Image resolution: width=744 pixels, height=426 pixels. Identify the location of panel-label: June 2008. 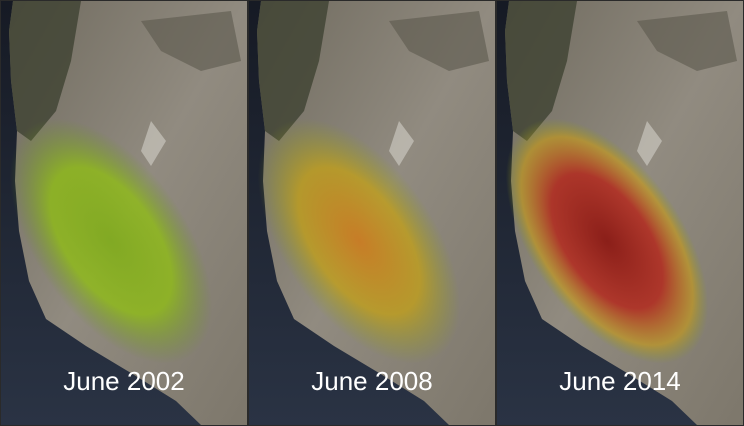
(371, 381).